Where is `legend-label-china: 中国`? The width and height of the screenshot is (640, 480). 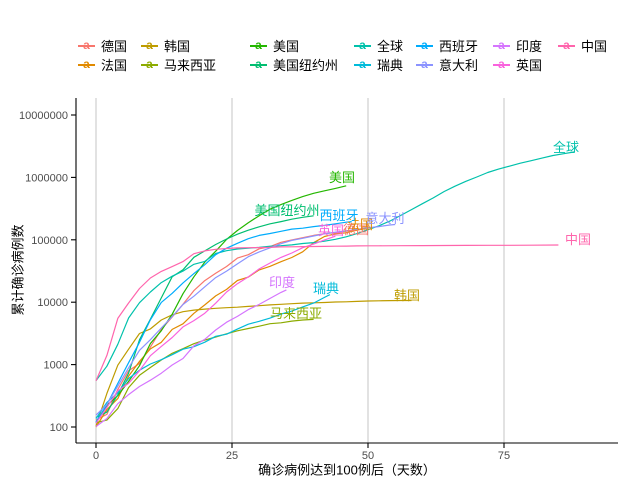
legend-label-china: 中国 is located at coordinates (594, 46).